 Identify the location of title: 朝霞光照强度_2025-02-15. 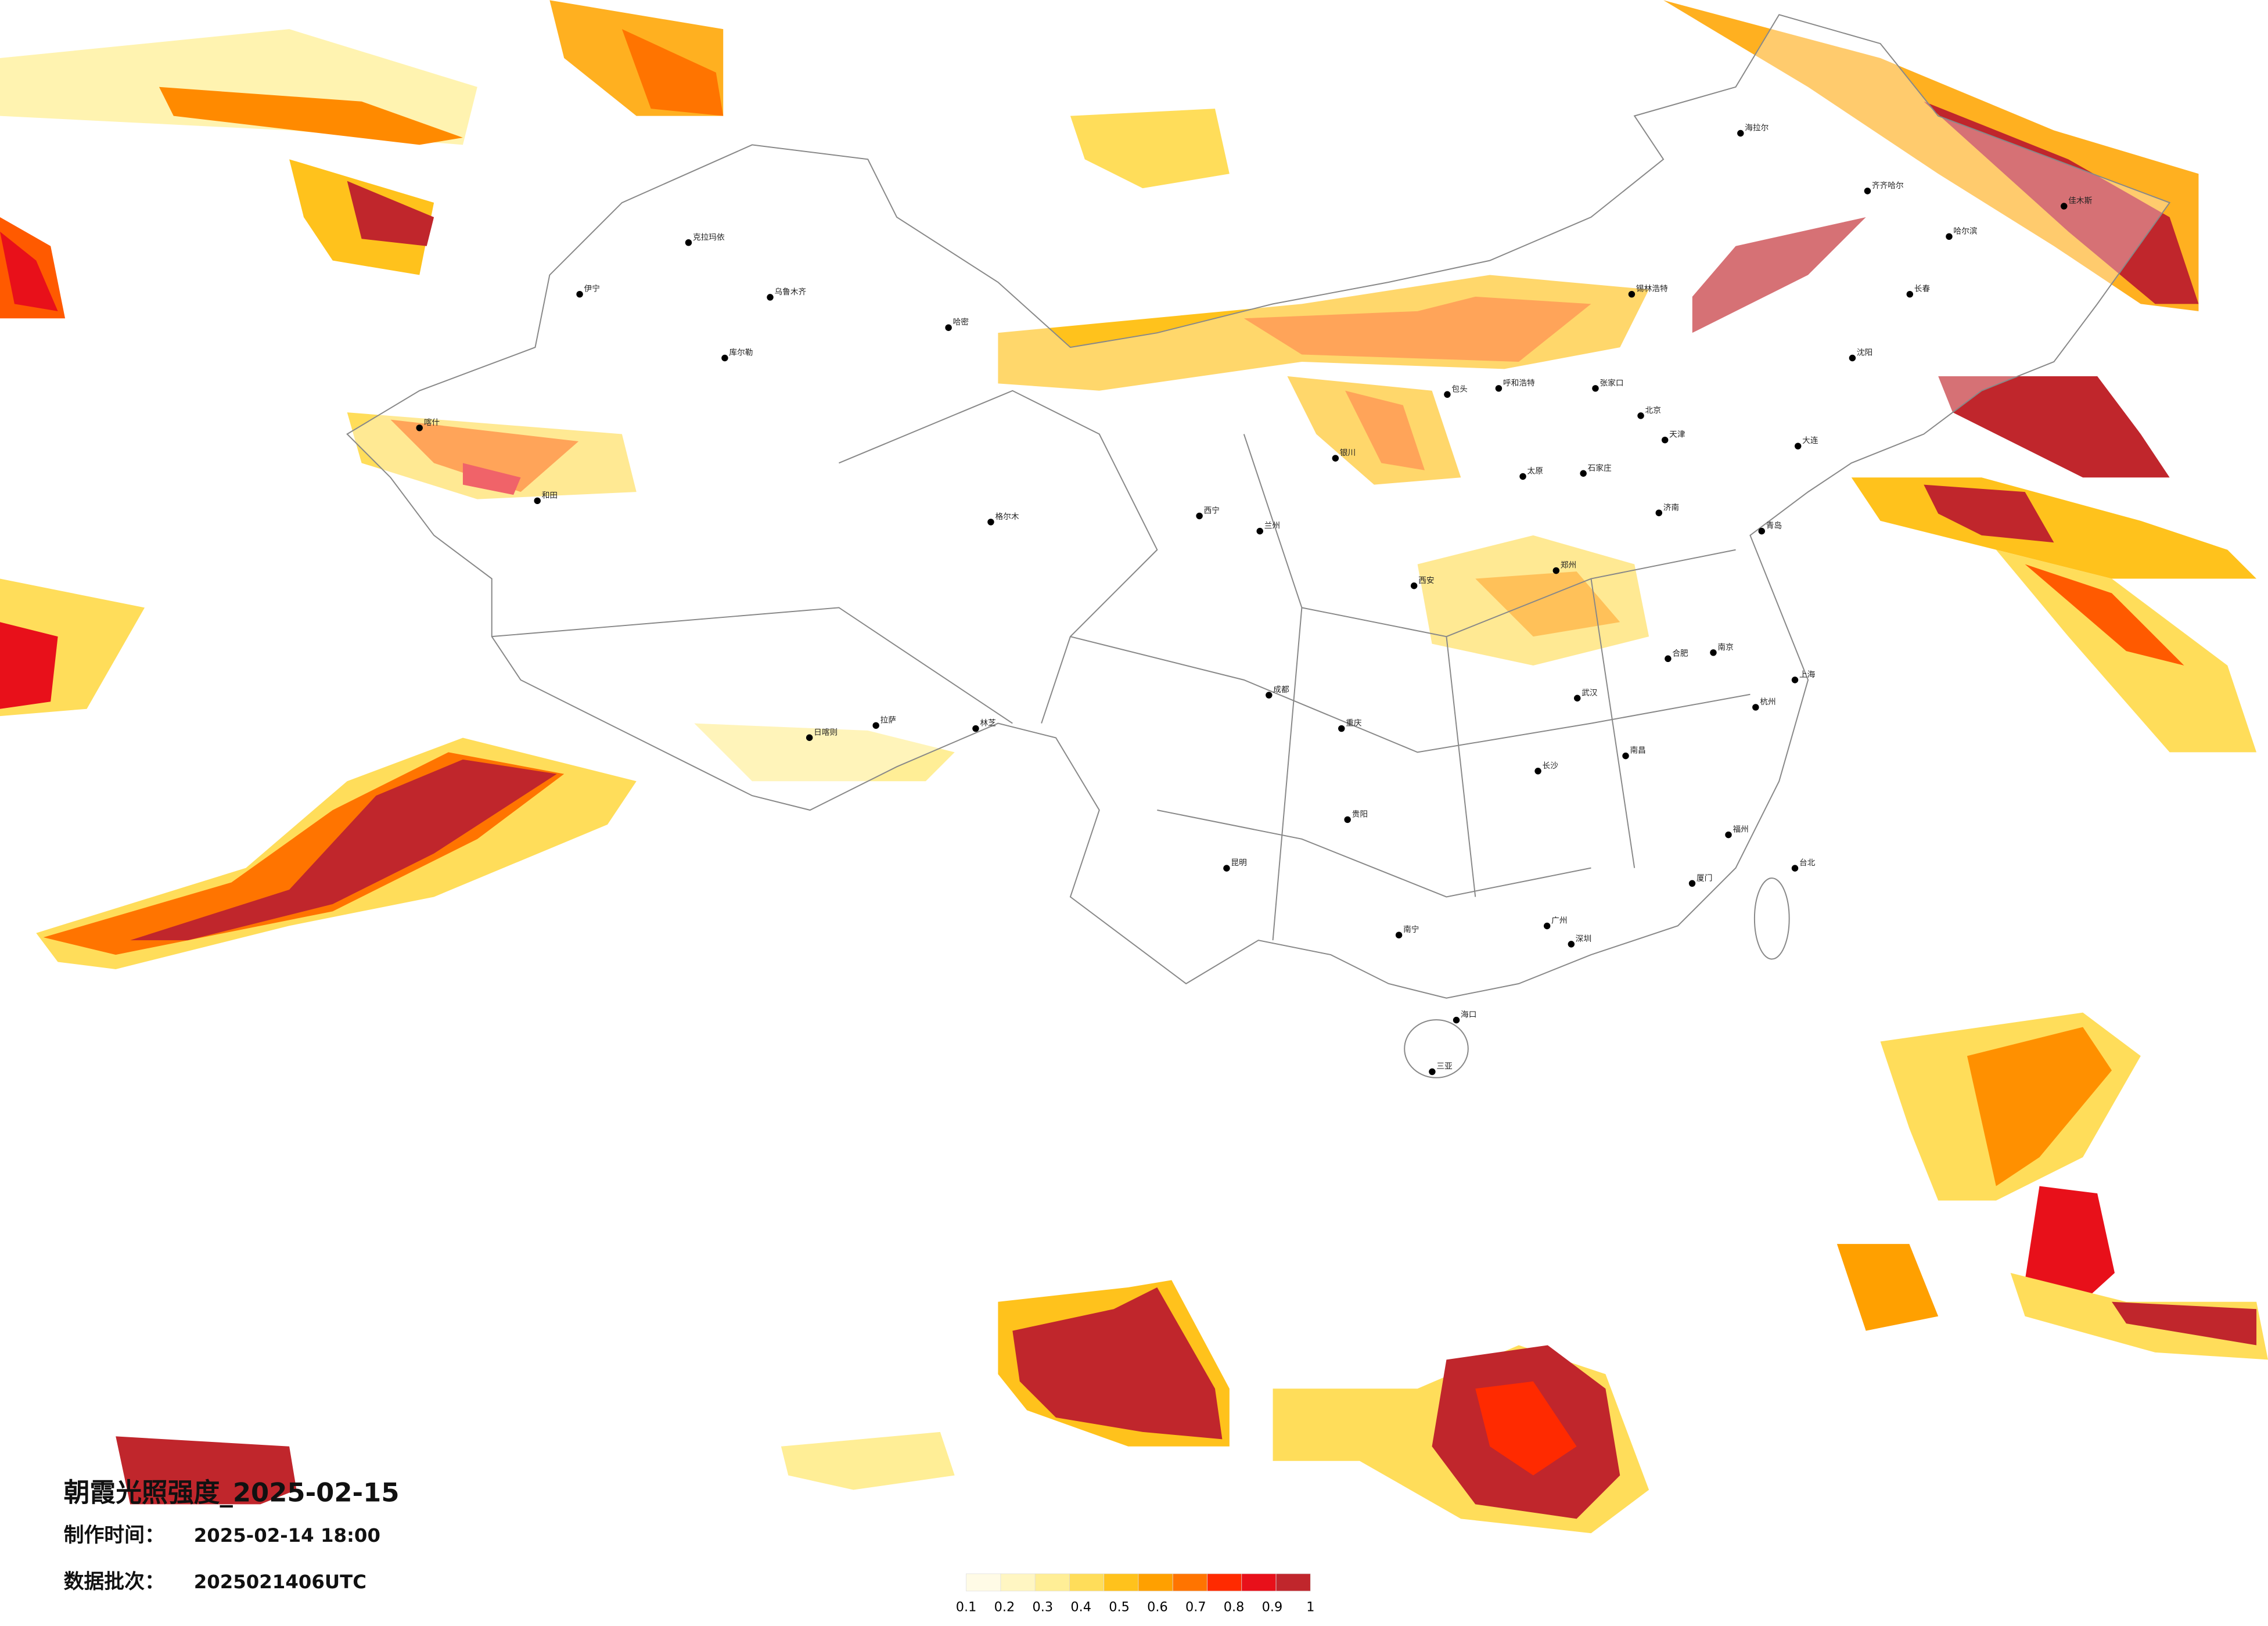
(232, 1493).